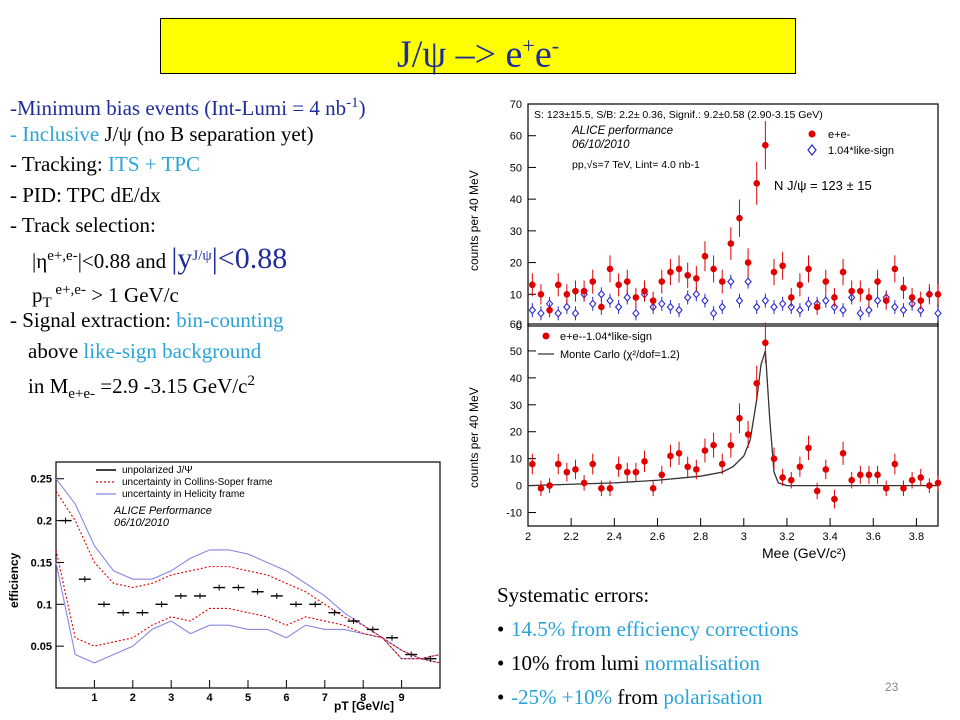 Image resolution: width=960 pixels, height=720 pixels. Describe the element at coordinates (601, 145) in the screenshot. I see `top-annot-date: 06/10/2010` at that location.